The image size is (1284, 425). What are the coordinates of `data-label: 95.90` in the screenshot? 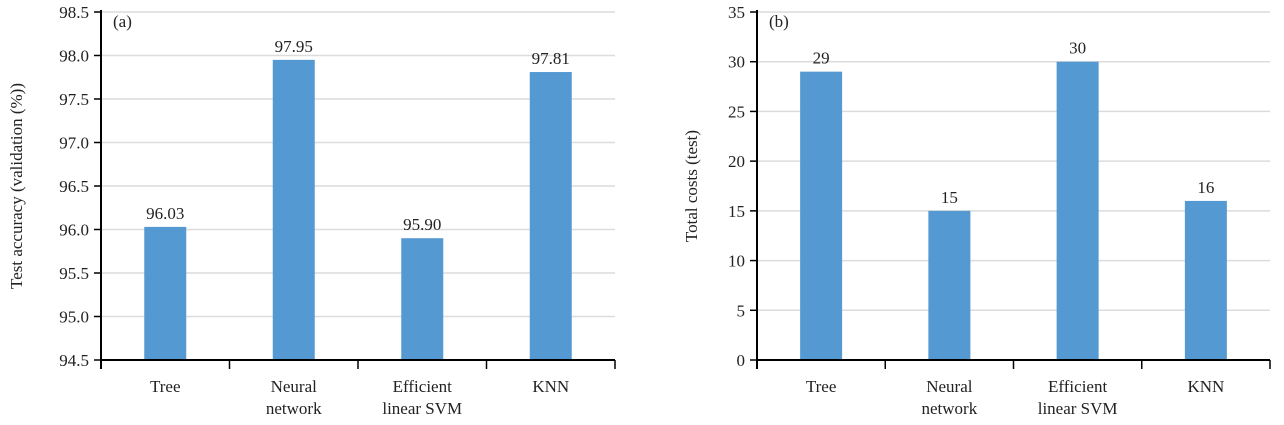 It's located at (422, 224).